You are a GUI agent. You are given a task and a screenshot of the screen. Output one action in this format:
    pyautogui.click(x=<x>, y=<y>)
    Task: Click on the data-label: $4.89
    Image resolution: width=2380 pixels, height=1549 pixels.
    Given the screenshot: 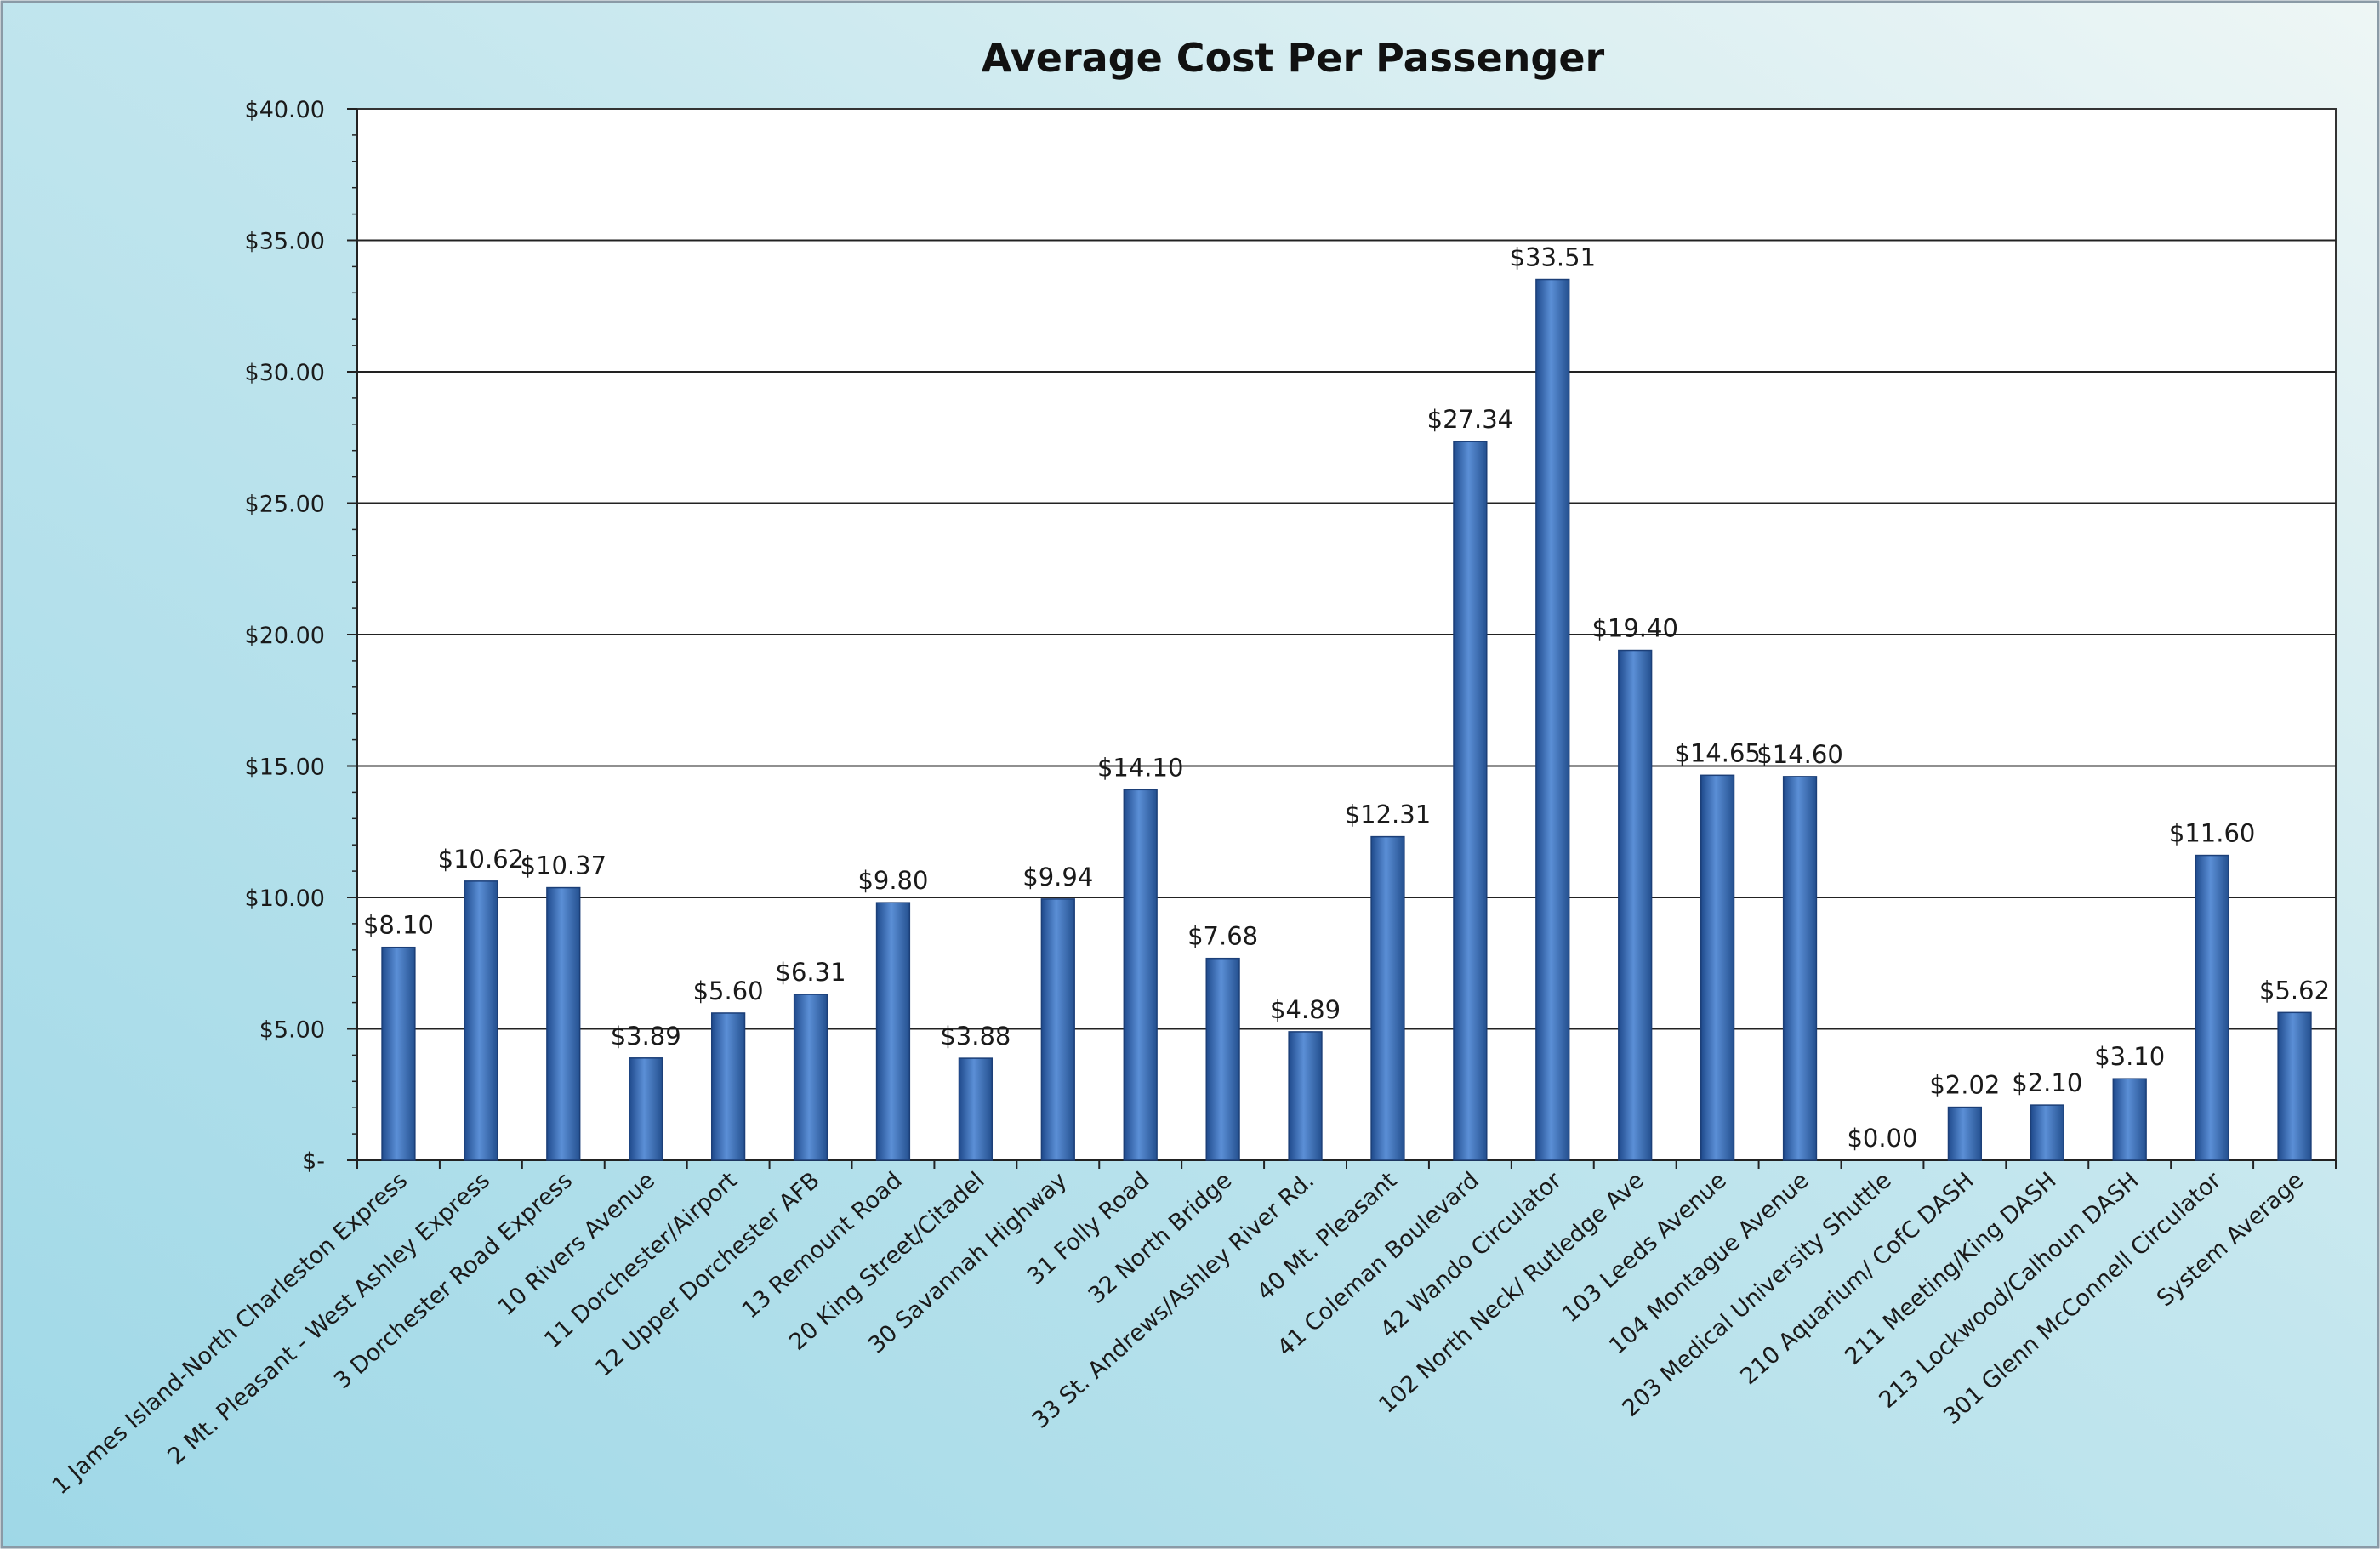 What is the action you would take?
    pyautogui.click(x=1305, y=1009)
    